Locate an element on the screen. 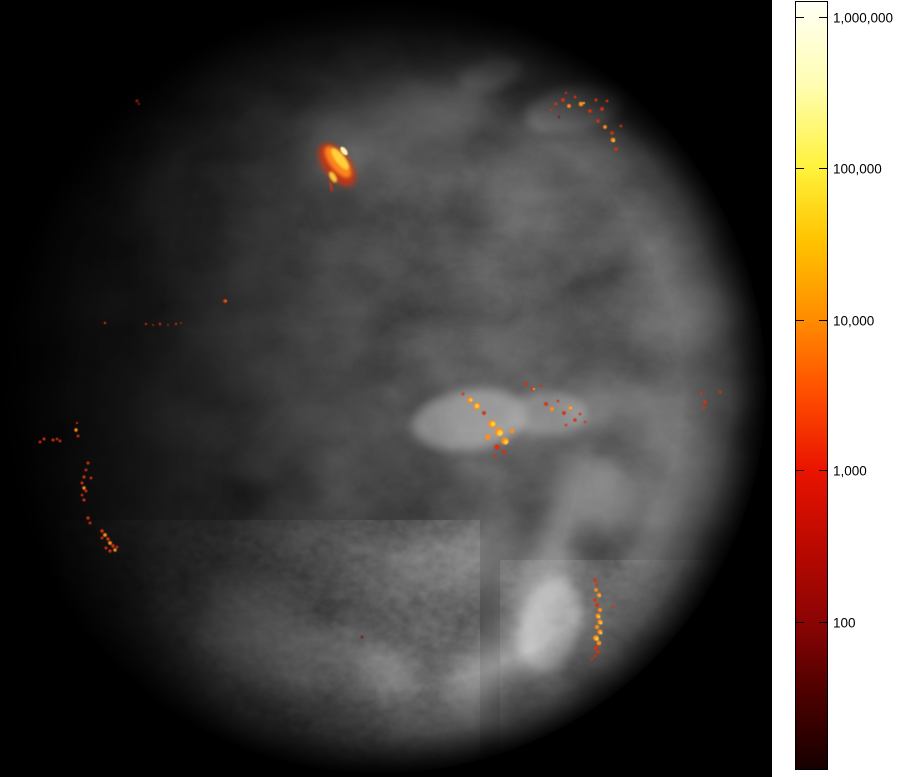  colorbar-tick-label: 1,000 is located at coordinates (850, 471).